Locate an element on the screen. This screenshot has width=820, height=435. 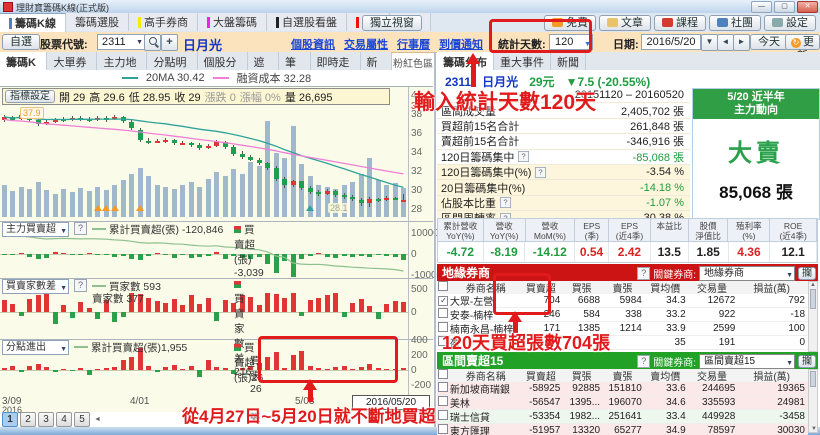
price-volume-pane is located at coordinates (204, 161).